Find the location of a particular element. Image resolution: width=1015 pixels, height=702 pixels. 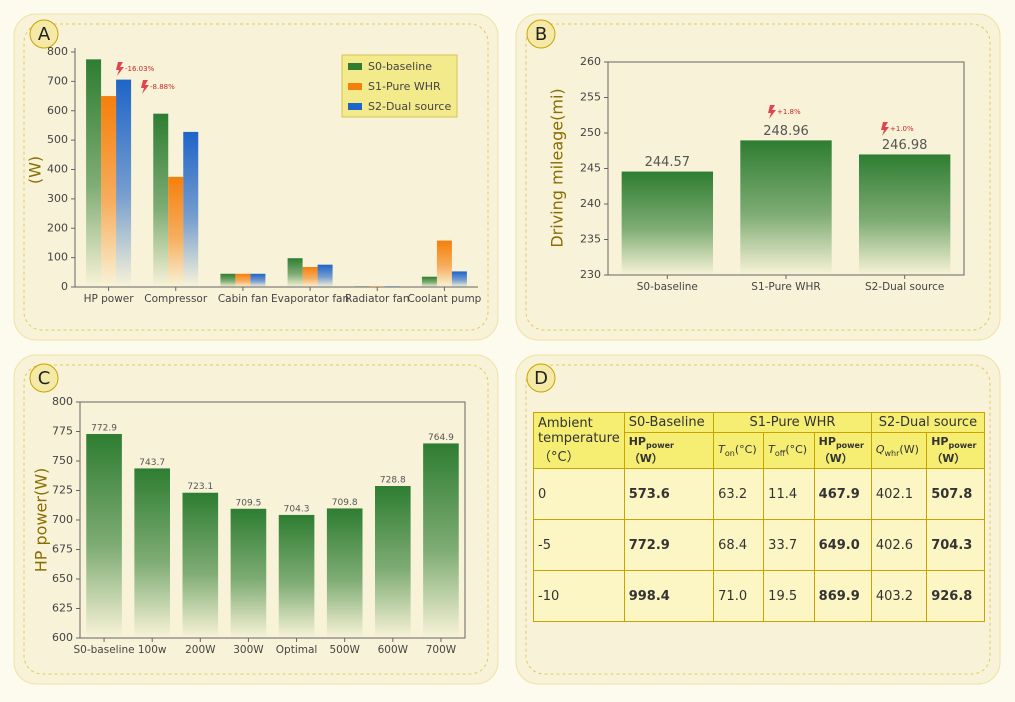

annotation: +1.0% is located at coordinates (902, 129).